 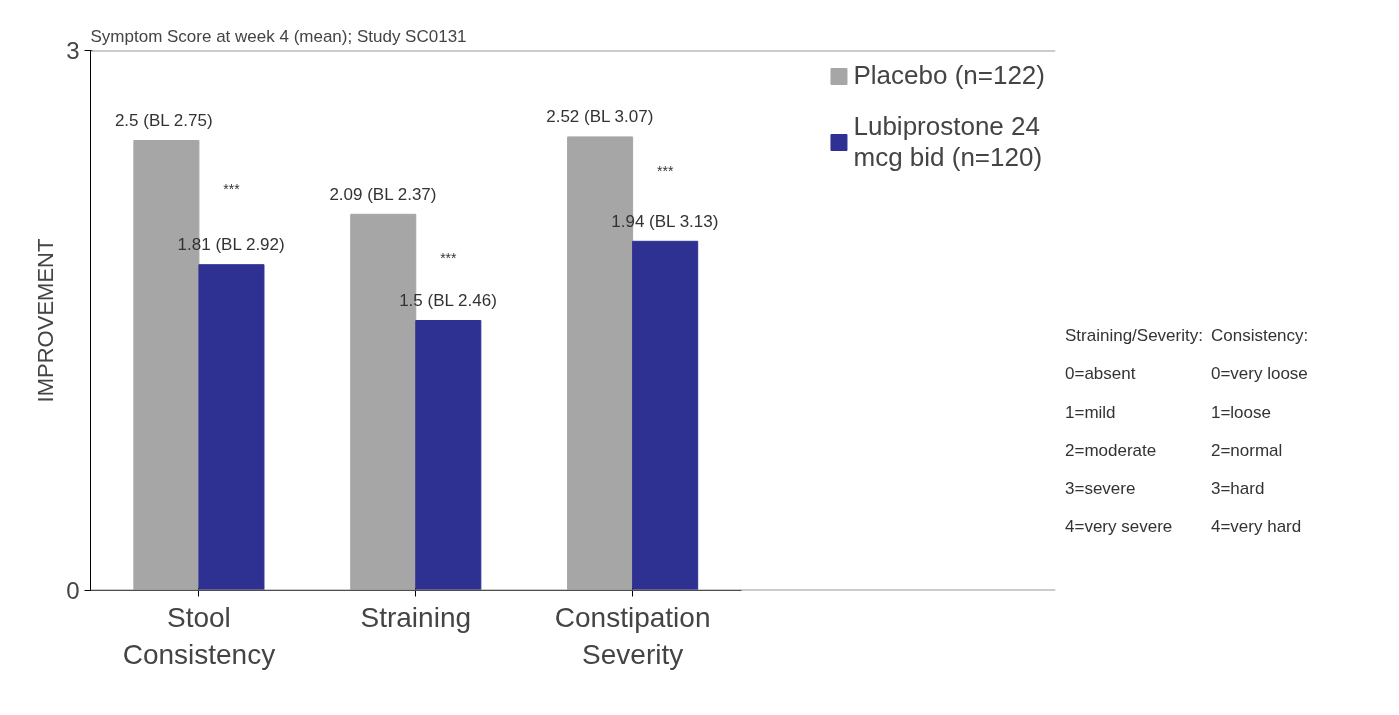 I want to click on text: 1=loose, so click(x=1241, y=412).